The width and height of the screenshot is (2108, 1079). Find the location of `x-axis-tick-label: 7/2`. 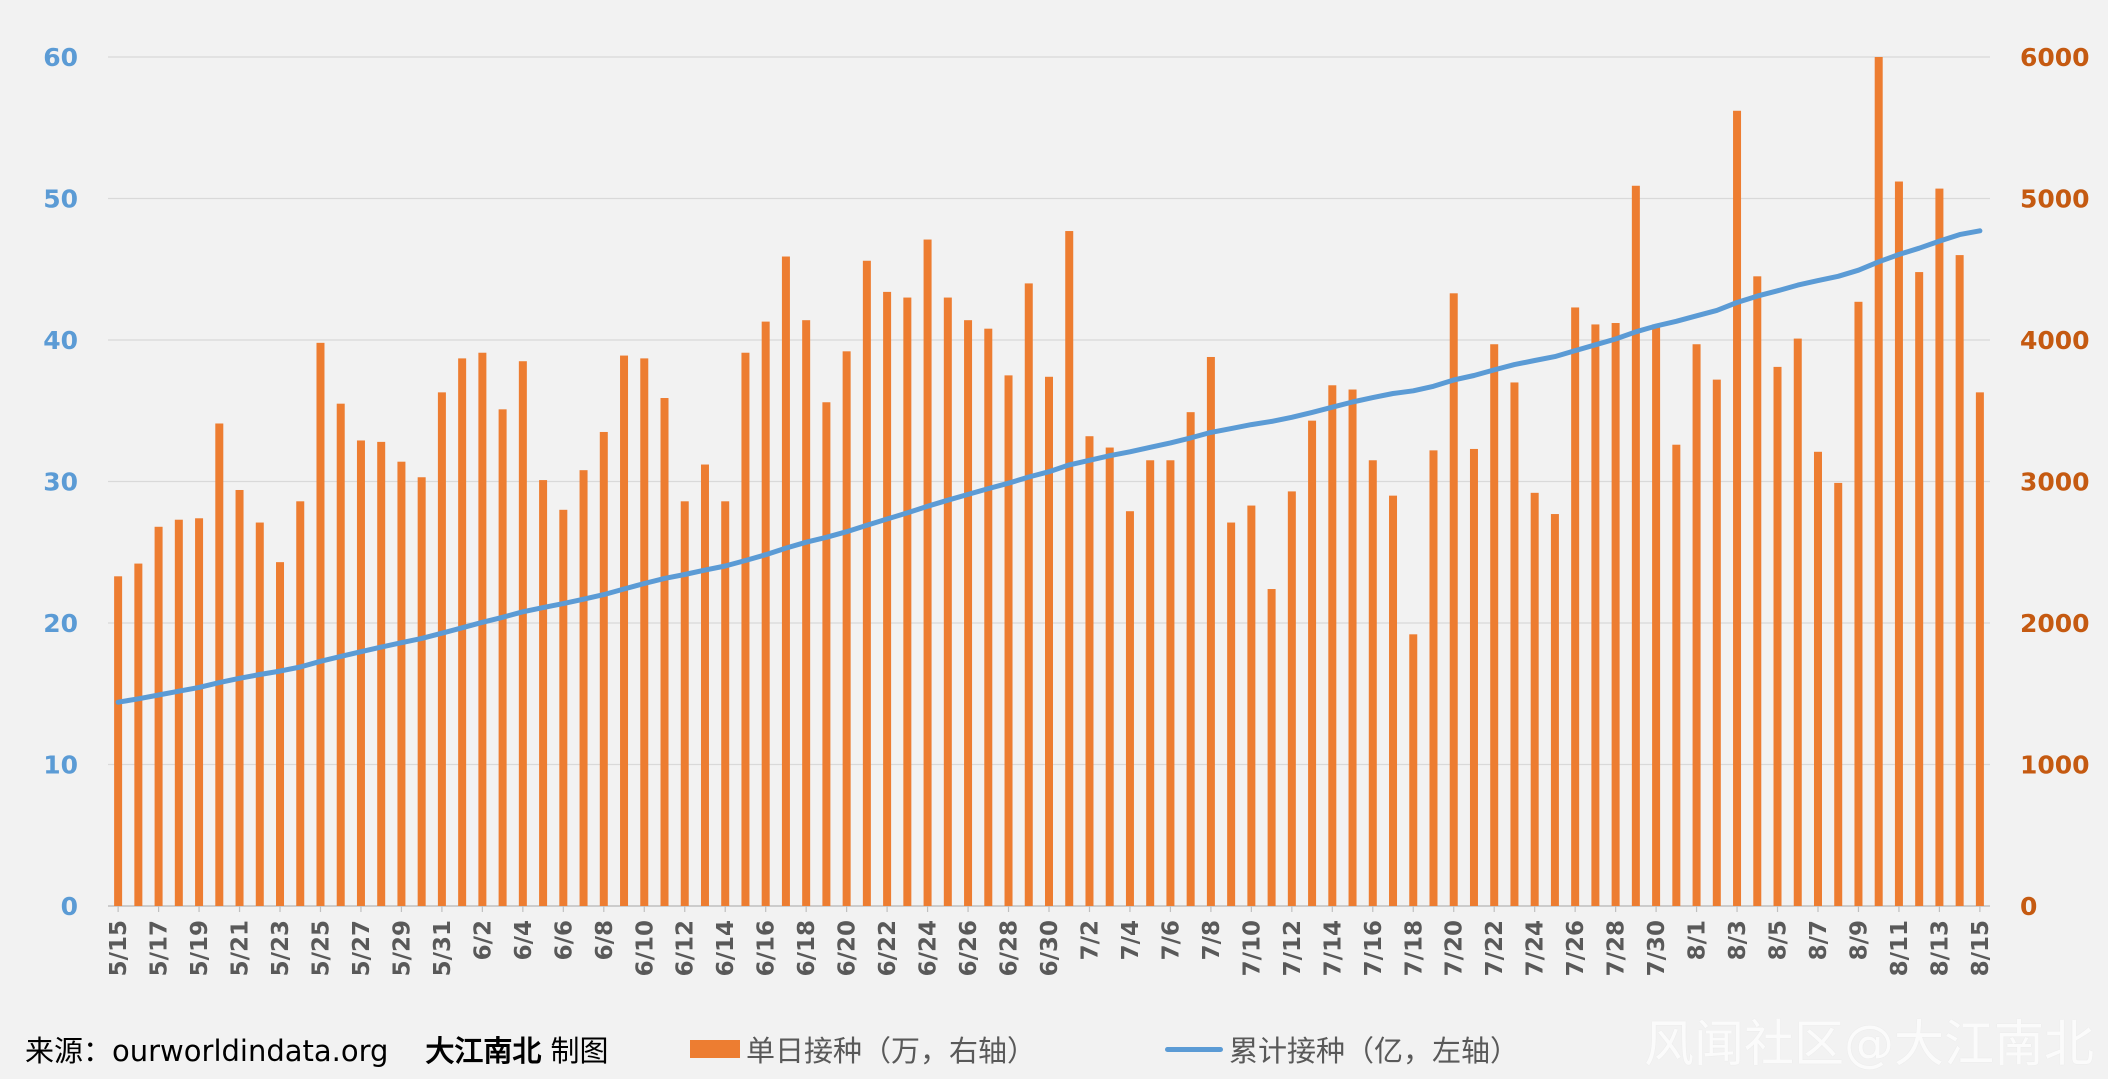

x-axis-tick-label: 7/2 is located at coordinates (1091, 940).